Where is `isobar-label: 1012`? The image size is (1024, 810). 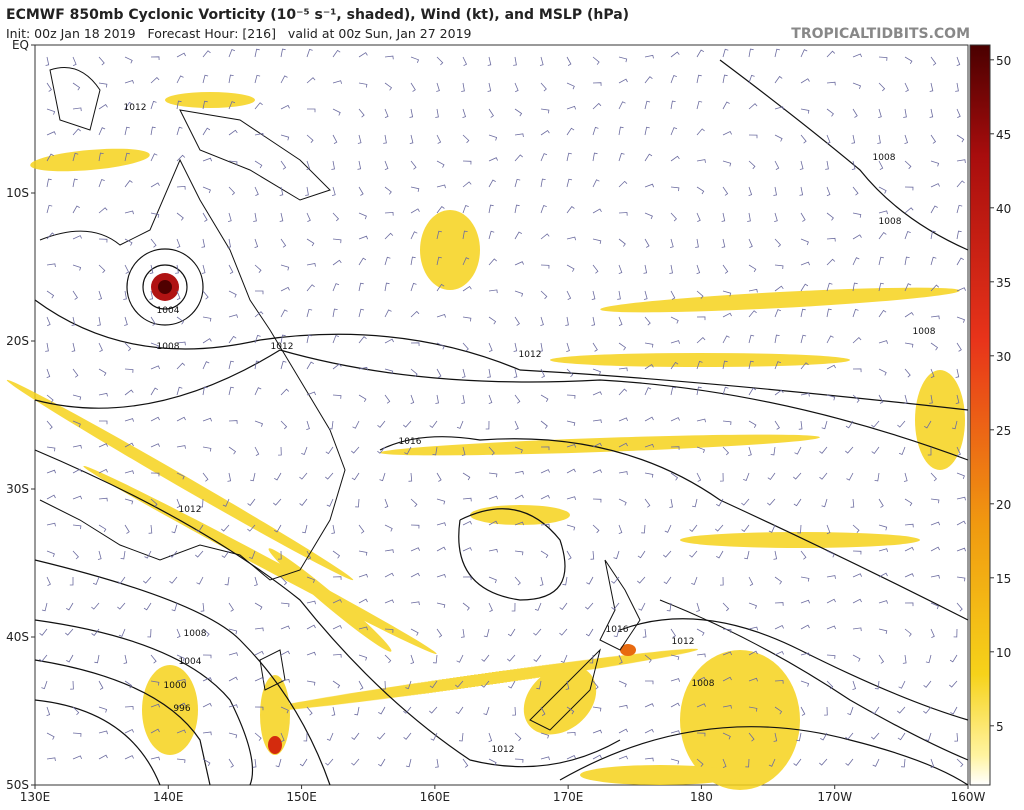
isobar-label: 1012 is located at coordinates (503, 750).